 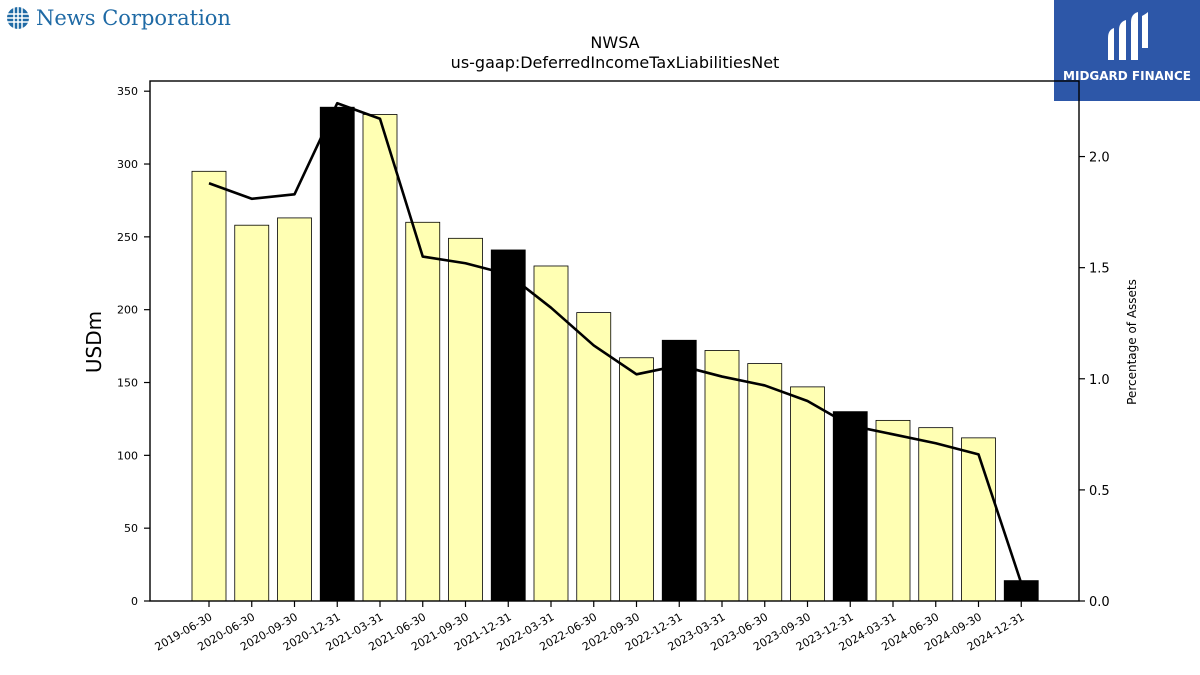 I want to click on chart-title: NWSA, so click(x=614, y=42).